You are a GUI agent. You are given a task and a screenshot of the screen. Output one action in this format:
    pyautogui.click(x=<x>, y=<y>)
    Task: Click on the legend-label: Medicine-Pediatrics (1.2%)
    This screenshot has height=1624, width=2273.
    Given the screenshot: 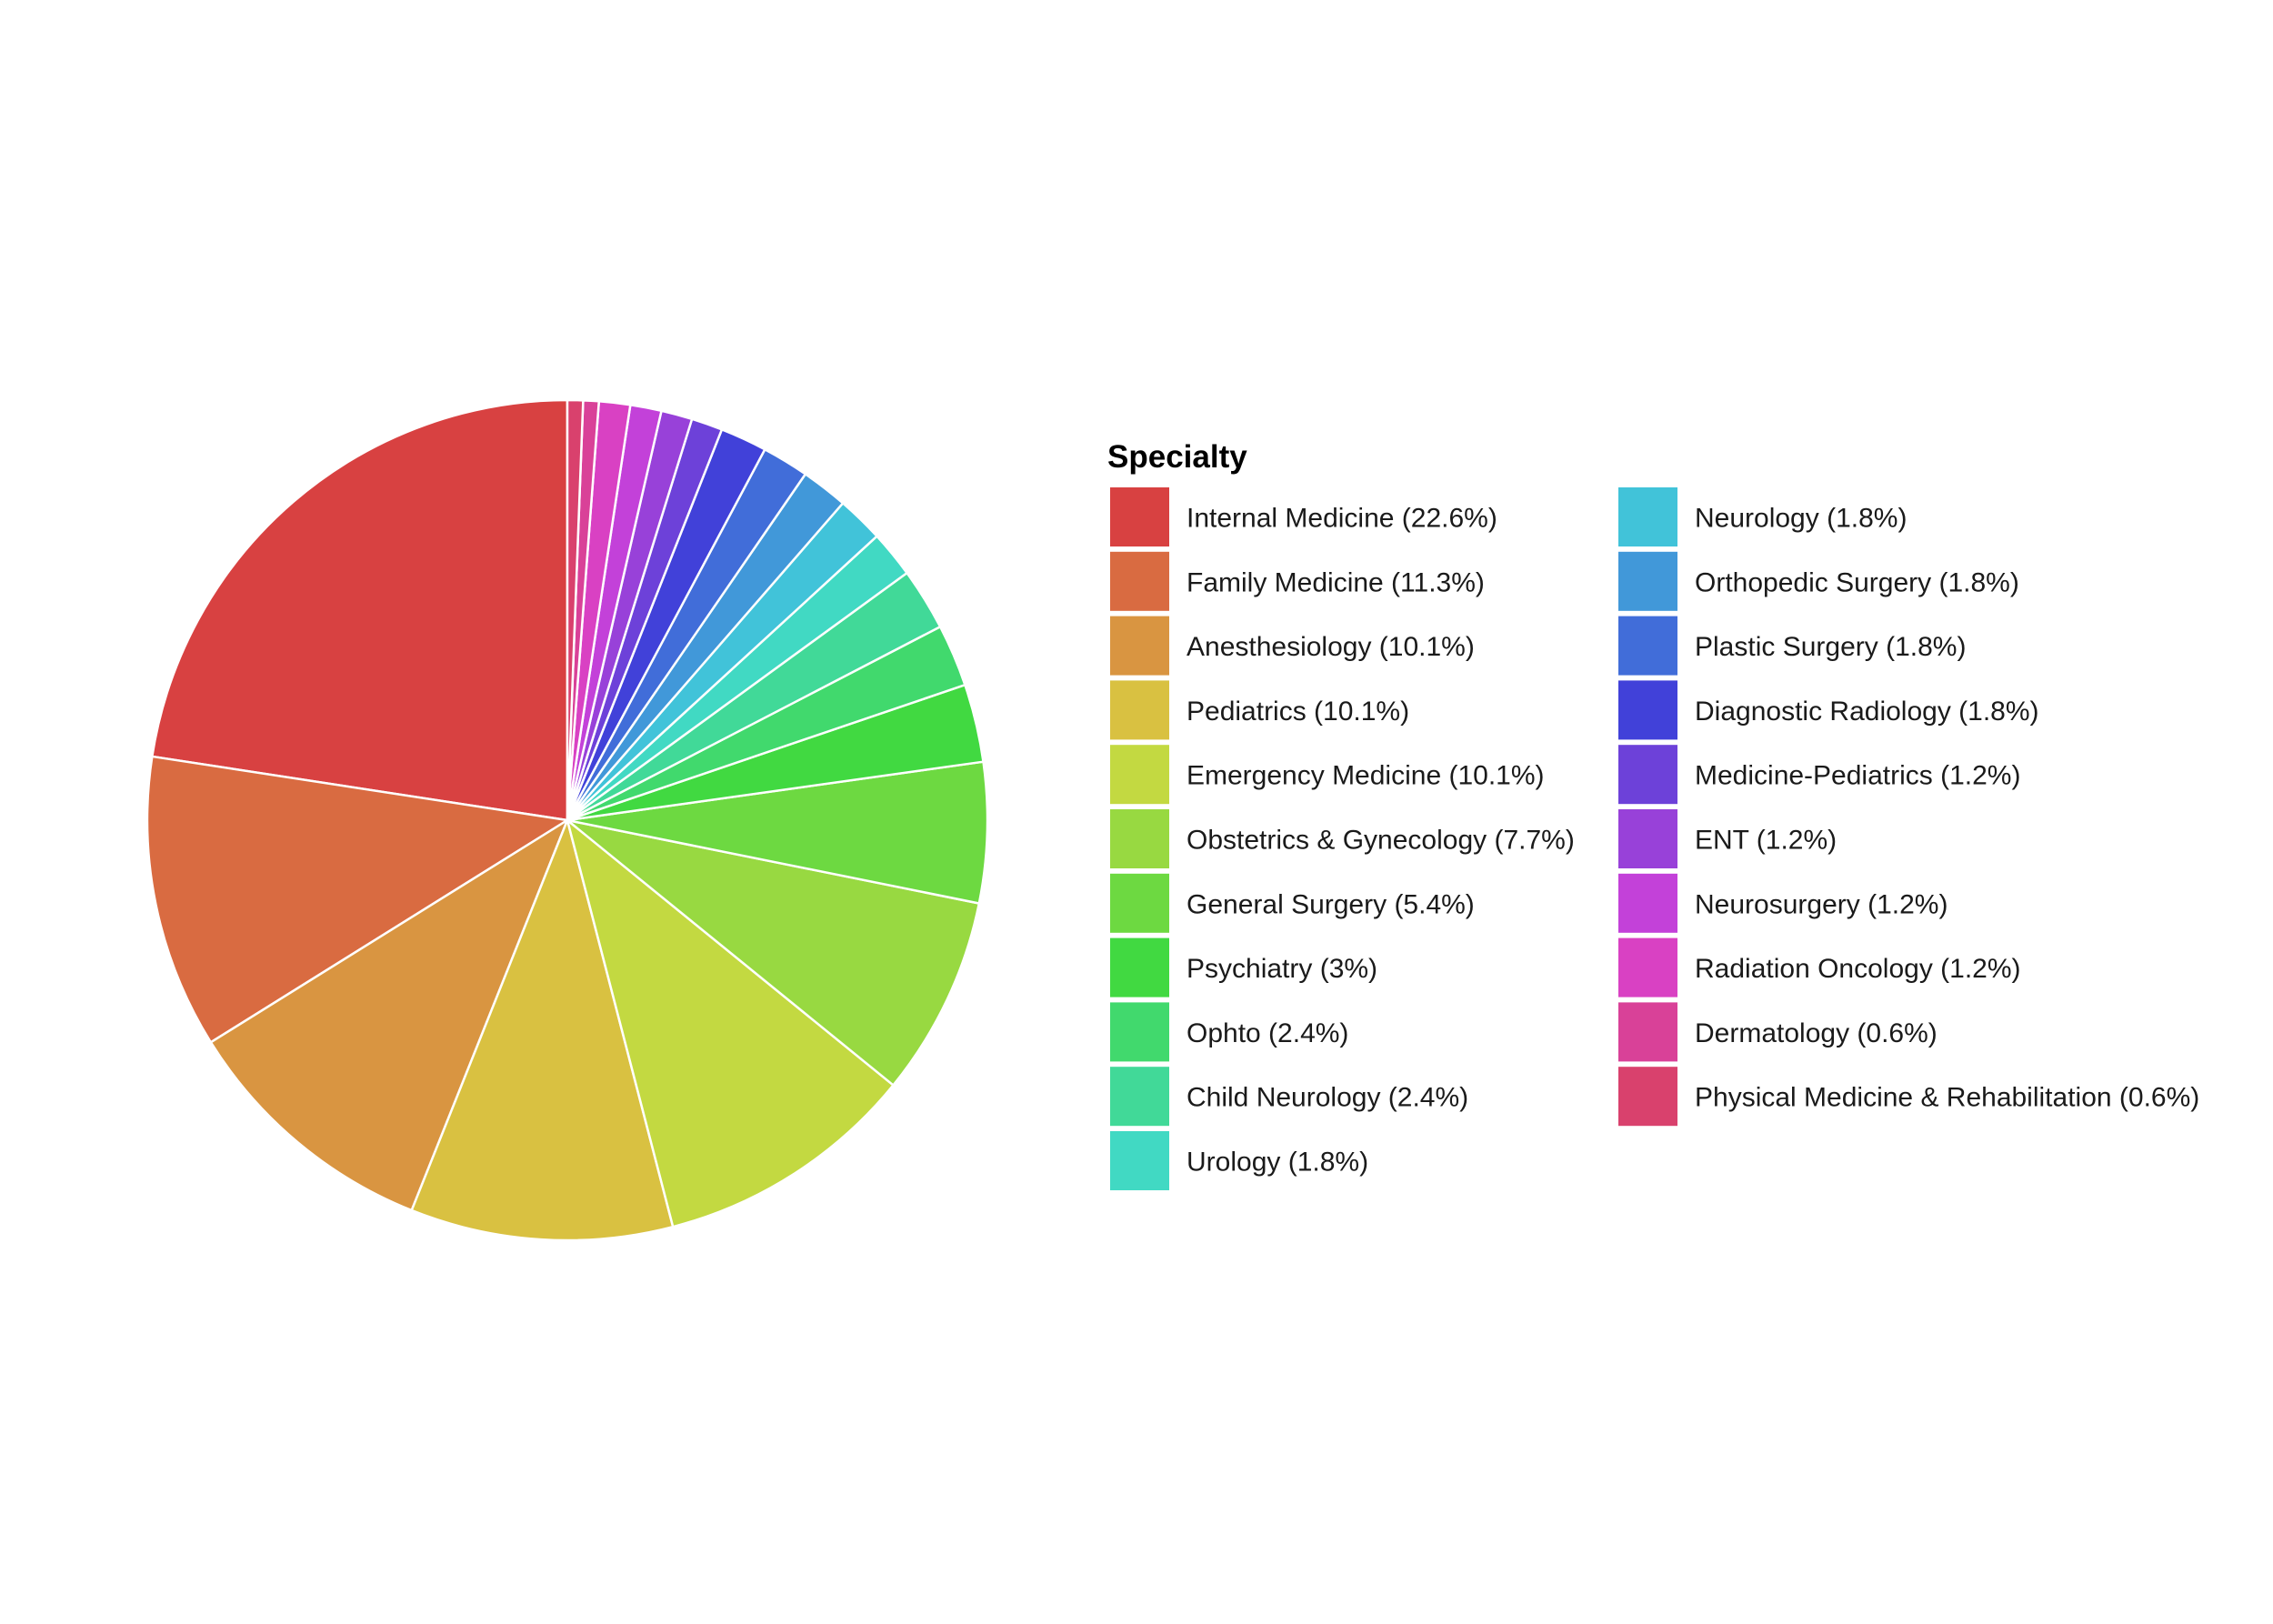 What is the action you would take?
    pyautogui.click(x=1857, y=776)
    